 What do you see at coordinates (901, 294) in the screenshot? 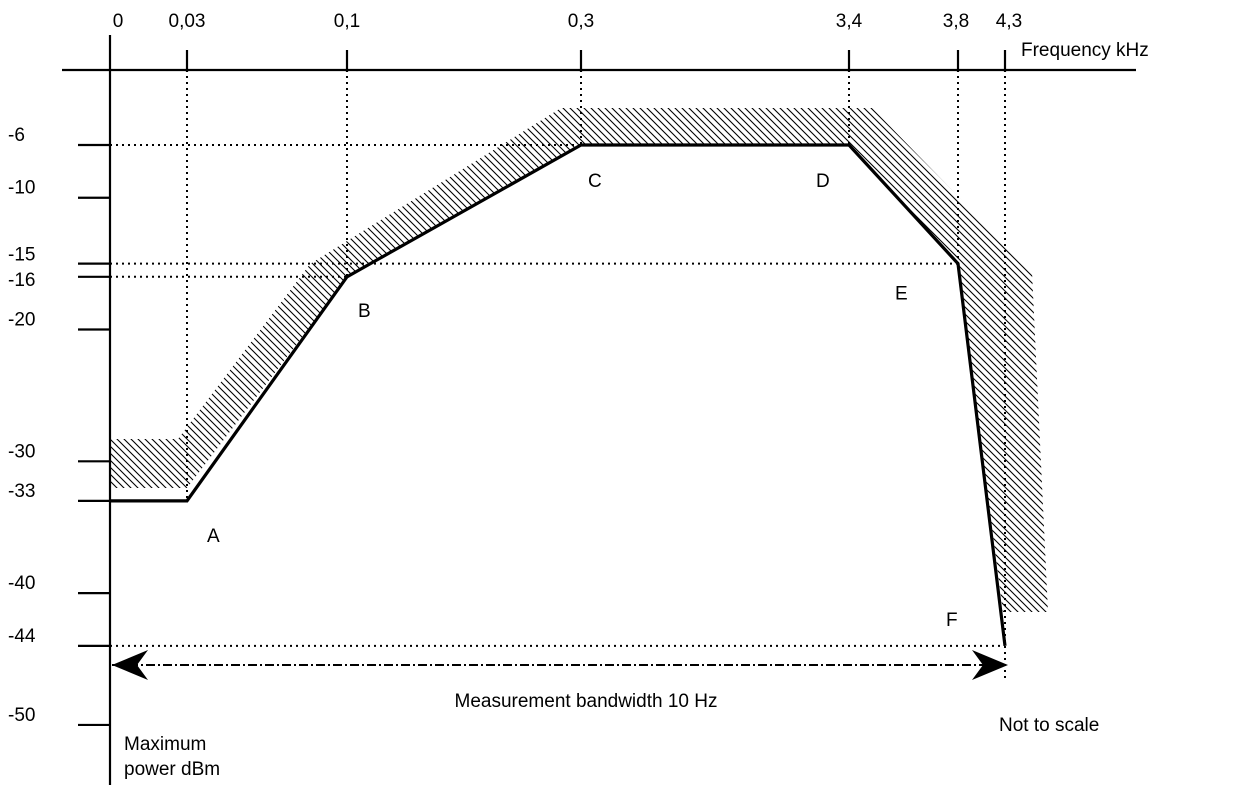
I see `point-label-e: E` at bounding box center [901, 294].